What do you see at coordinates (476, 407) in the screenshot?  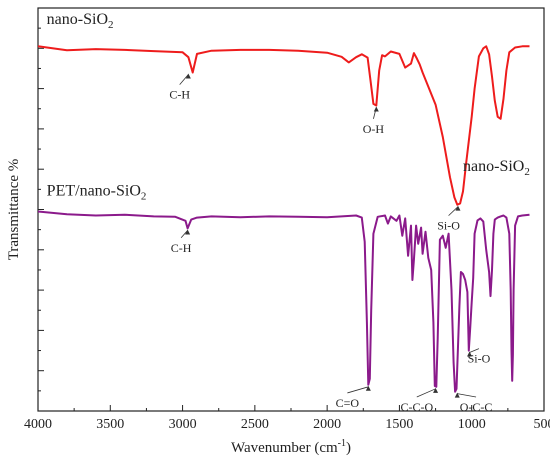 I see `annotation-label: O-C-C` at bounding box center [476, 407].